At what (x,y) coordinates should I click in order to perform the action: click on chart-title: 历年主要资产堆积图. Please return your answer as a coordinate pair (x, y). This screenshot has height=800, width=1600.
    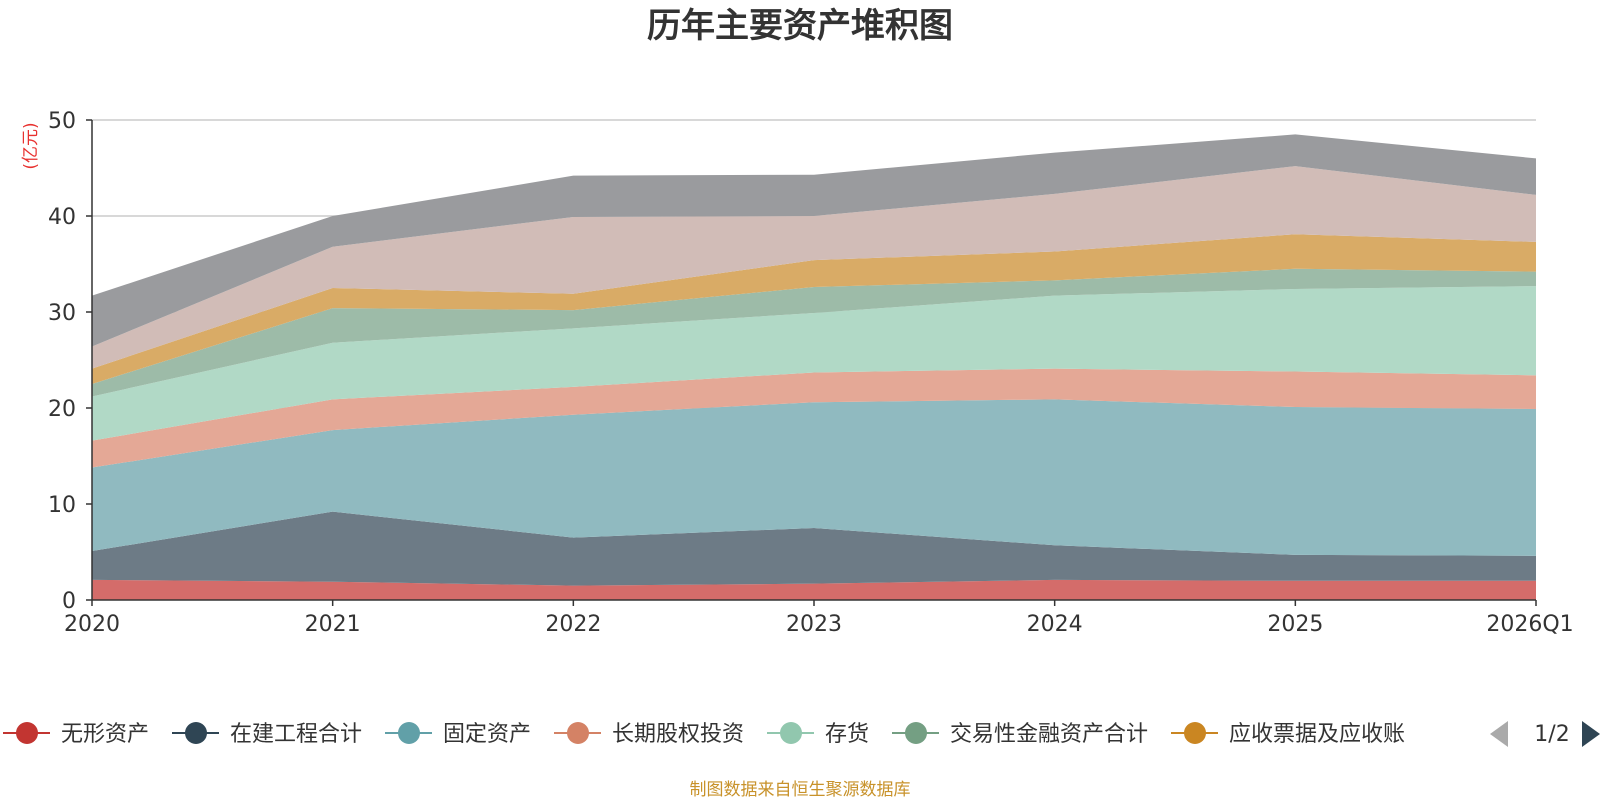
    Looking at the image, I should click on (800, 26).